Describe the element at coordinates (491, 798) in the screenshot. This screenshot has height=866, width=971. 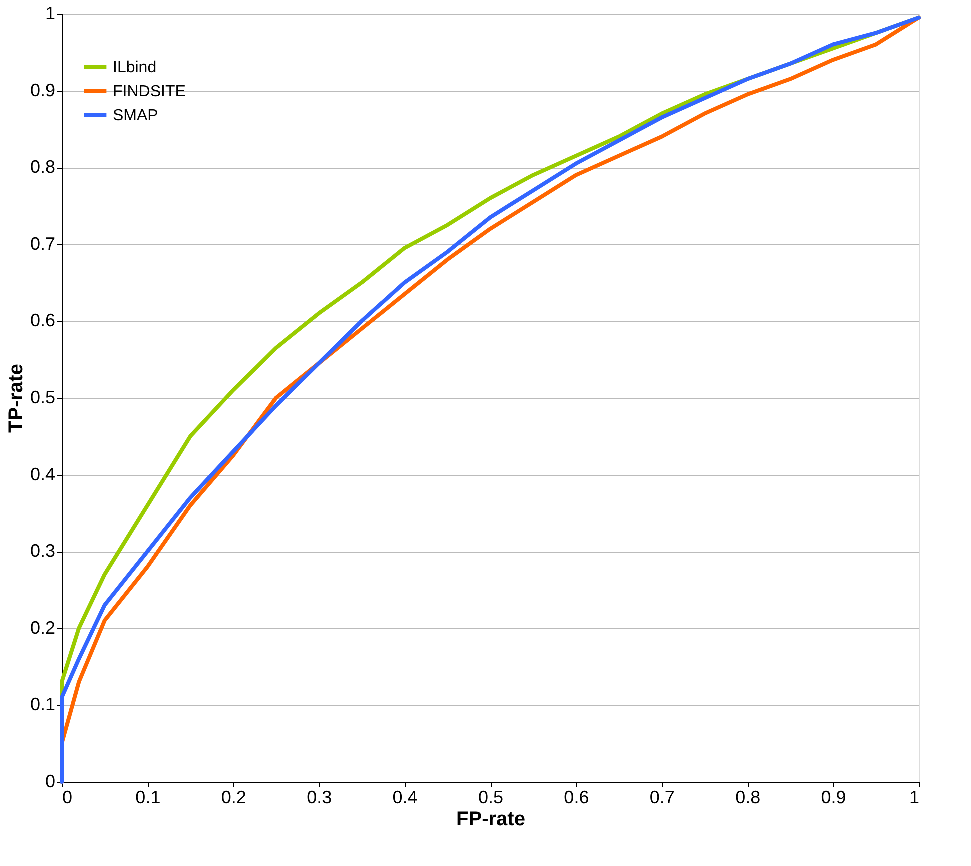
I see `x-tick-label: 0.5` at that location.